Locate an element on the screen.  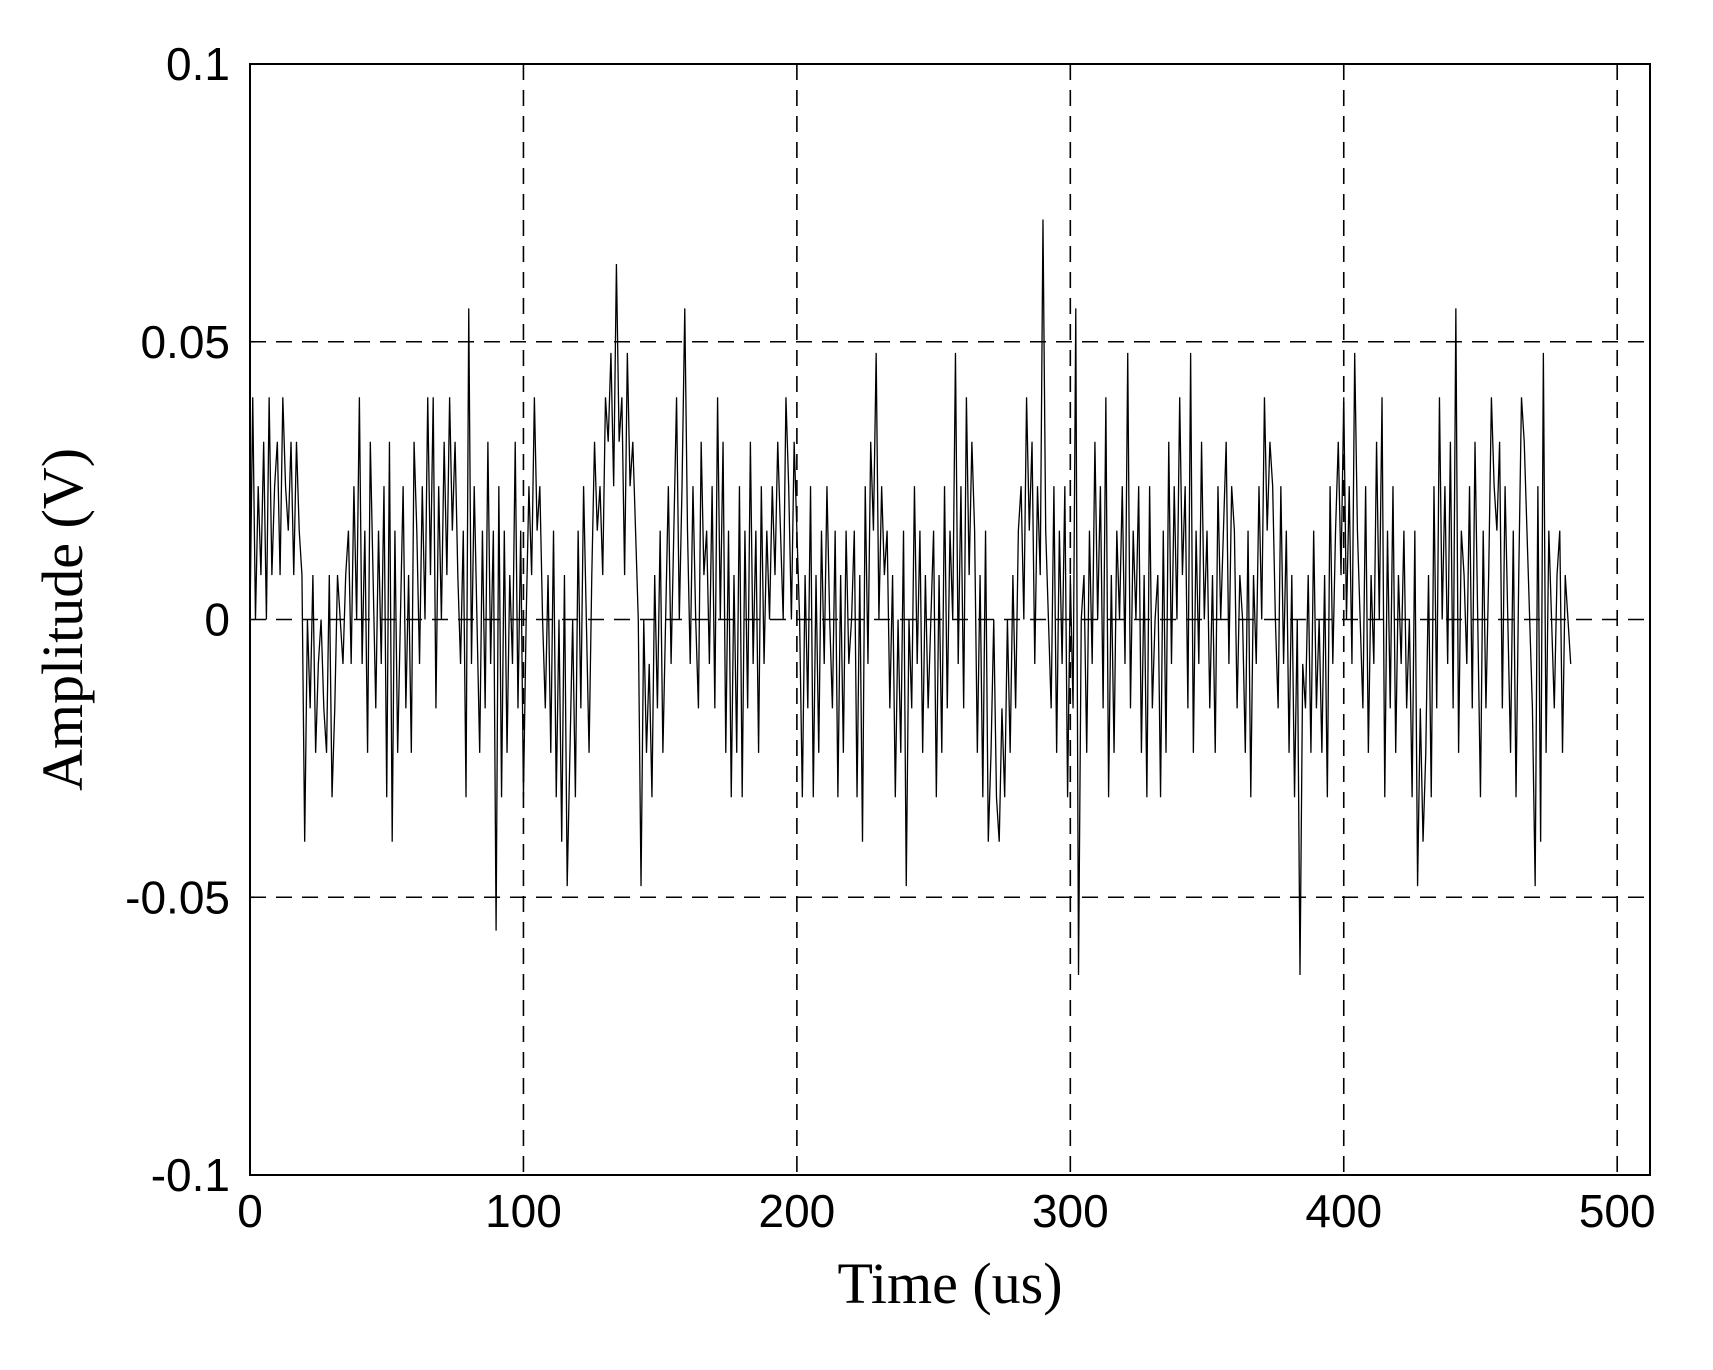
x-tick-label: 100 is located at coordinates (523, 1211).